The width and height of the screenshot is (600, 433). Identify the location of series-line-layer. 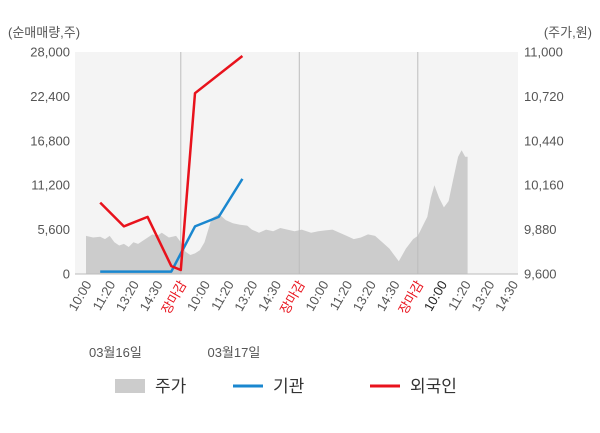
(171, 164).